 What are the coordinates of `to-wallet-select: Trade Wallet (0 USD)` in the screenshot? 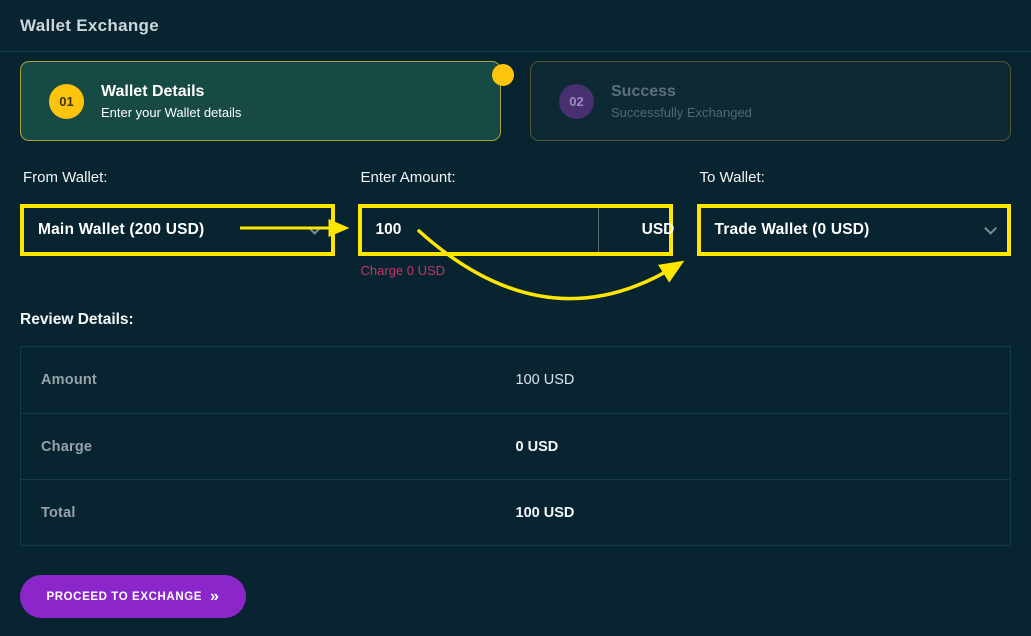 It's located at (854, 230).